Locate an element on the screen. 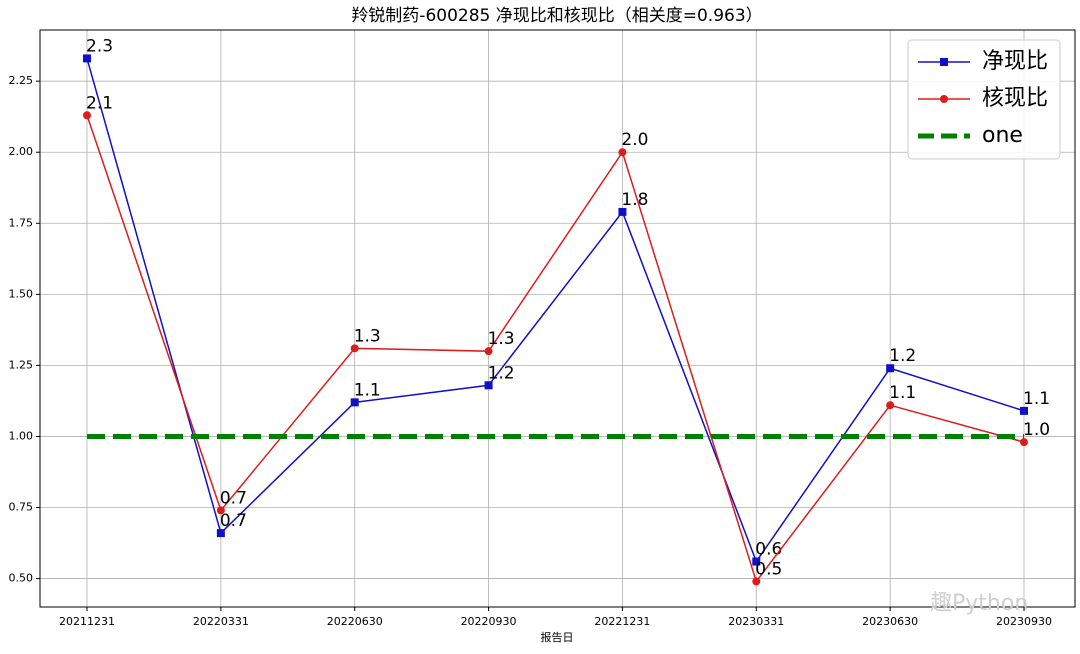 The image size is (1080, 654). x-tick-label: 20220930 is located at coordinates (489, 621).